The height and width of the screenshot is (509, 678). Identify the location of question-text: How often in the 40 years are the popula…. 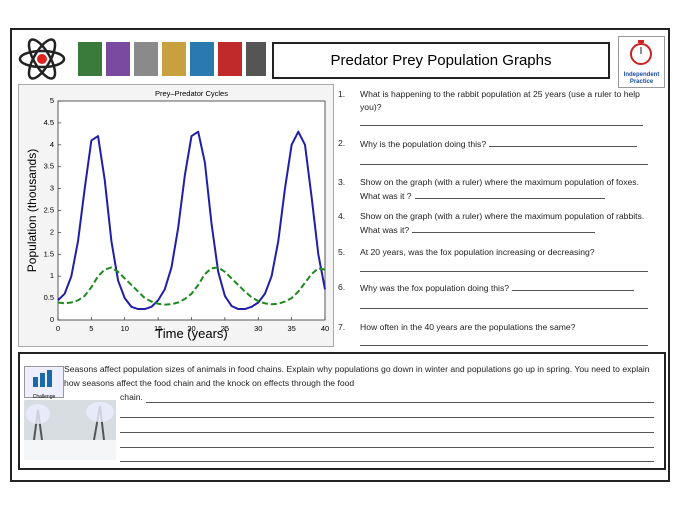
(468, 327).